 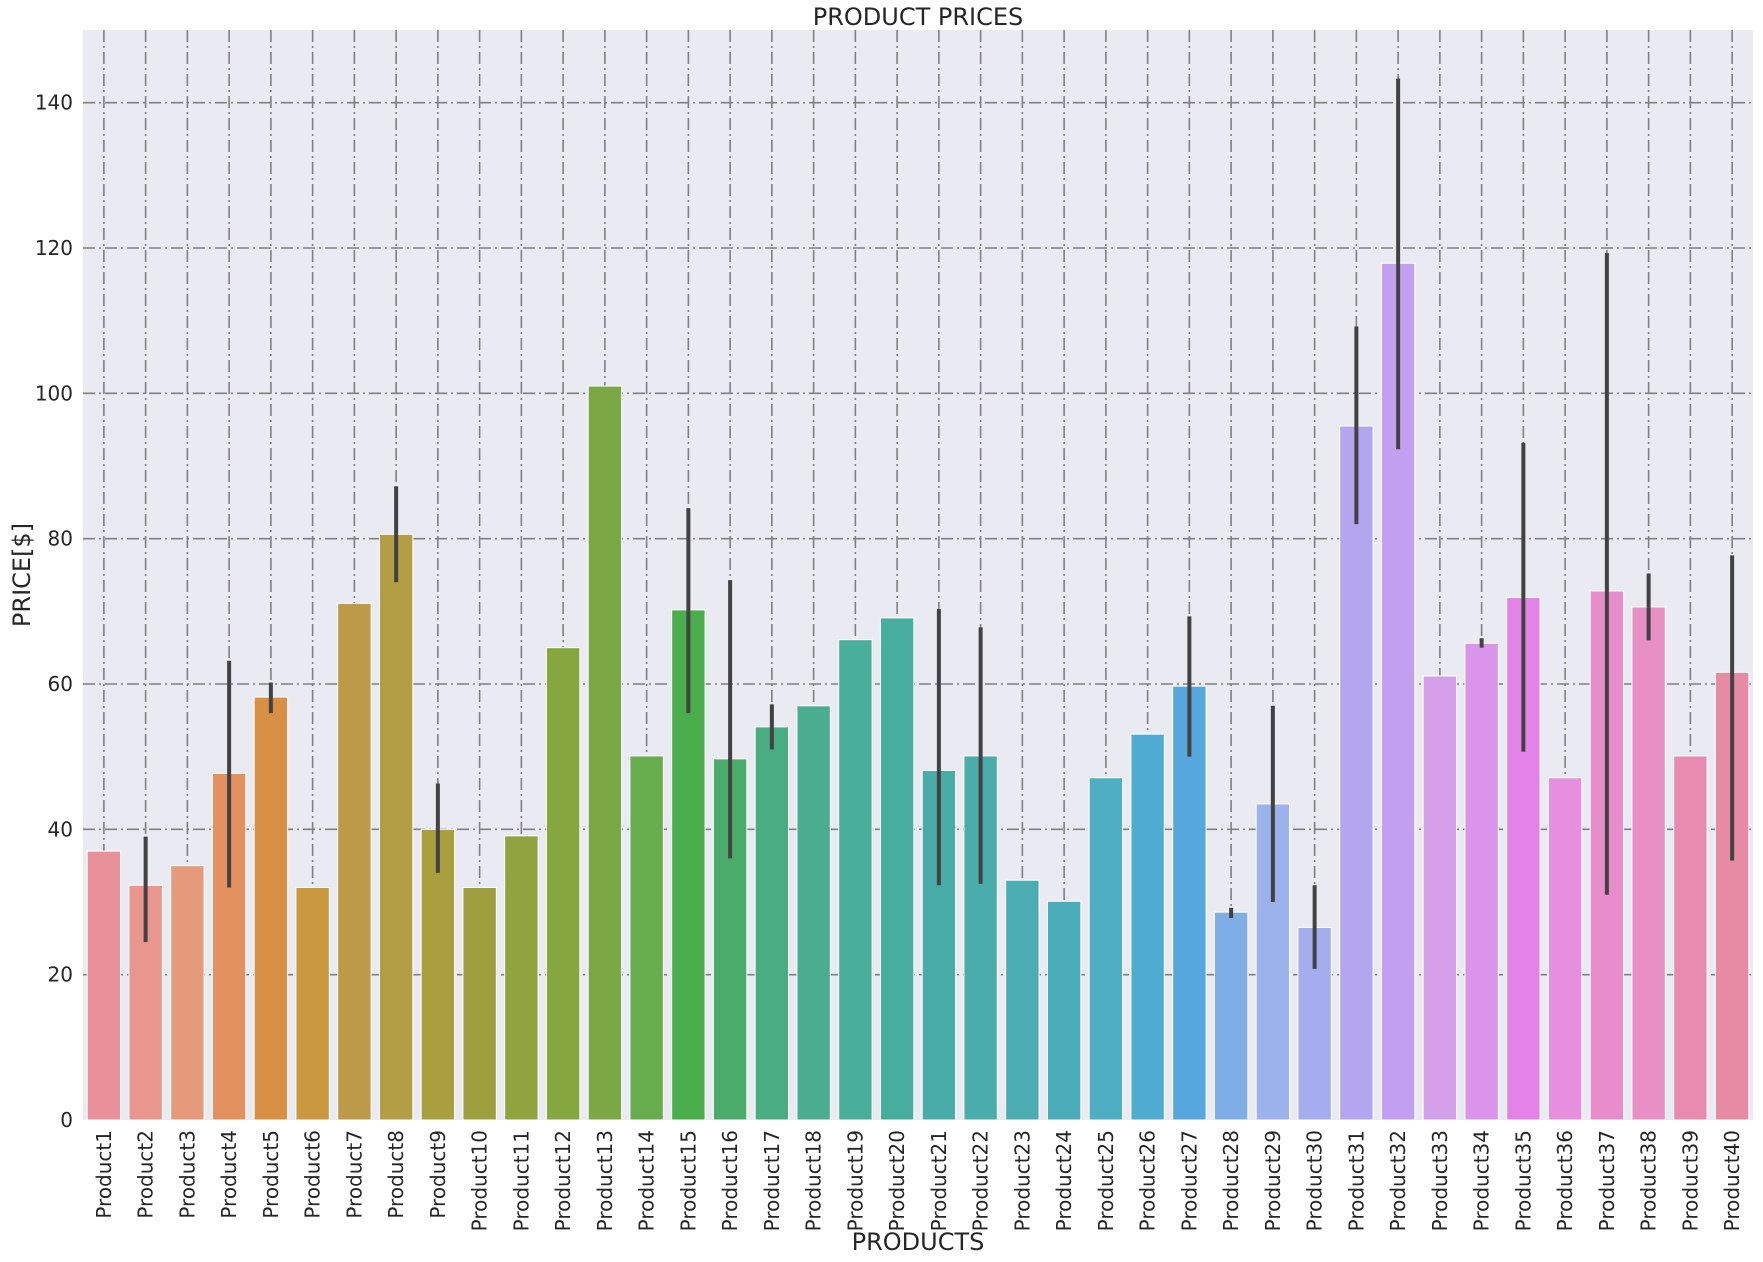 I want to click on x-tick-label: Product35, so click(x=1523, y=1180).